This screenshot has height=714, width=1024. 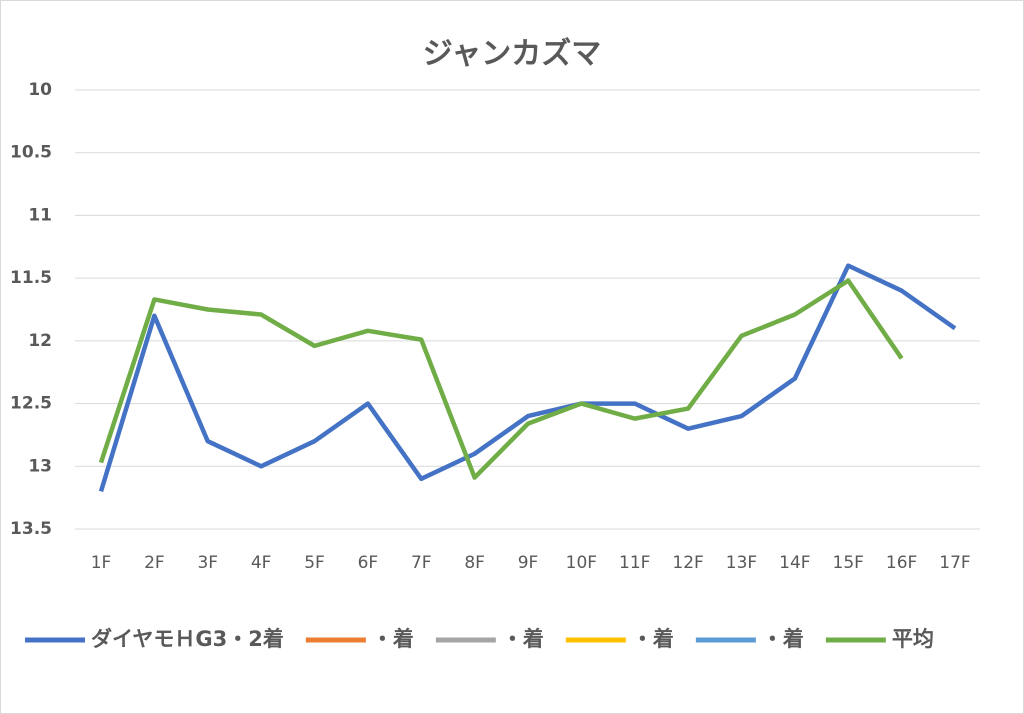 What do you see at coordinates (31, 404) in the screenshot?
I see `y-tick-label: 12.5` at bounding box center [31, 404].